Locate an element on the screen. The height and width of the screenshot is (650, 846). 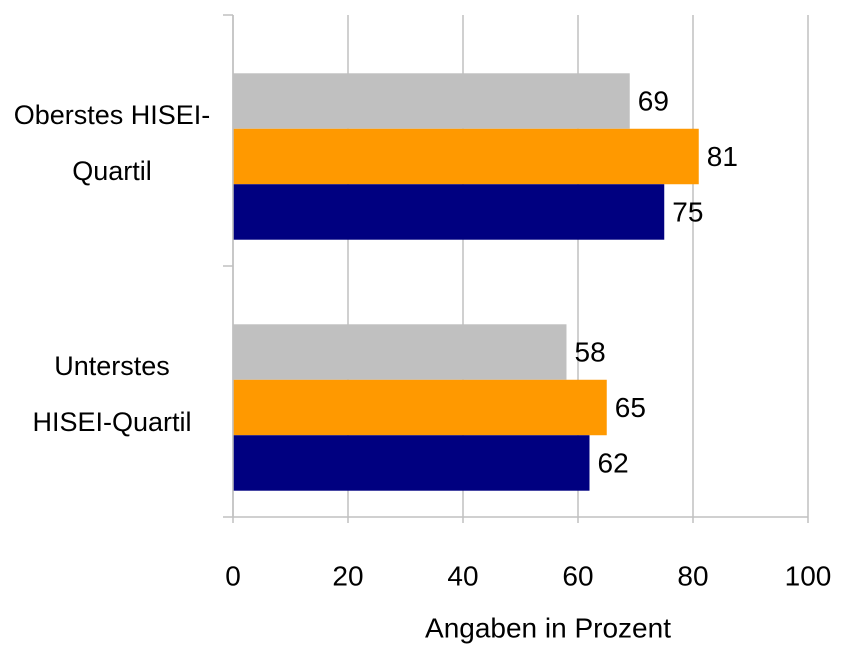
x-tick-label: 100 is located at coordinates (808, 575).